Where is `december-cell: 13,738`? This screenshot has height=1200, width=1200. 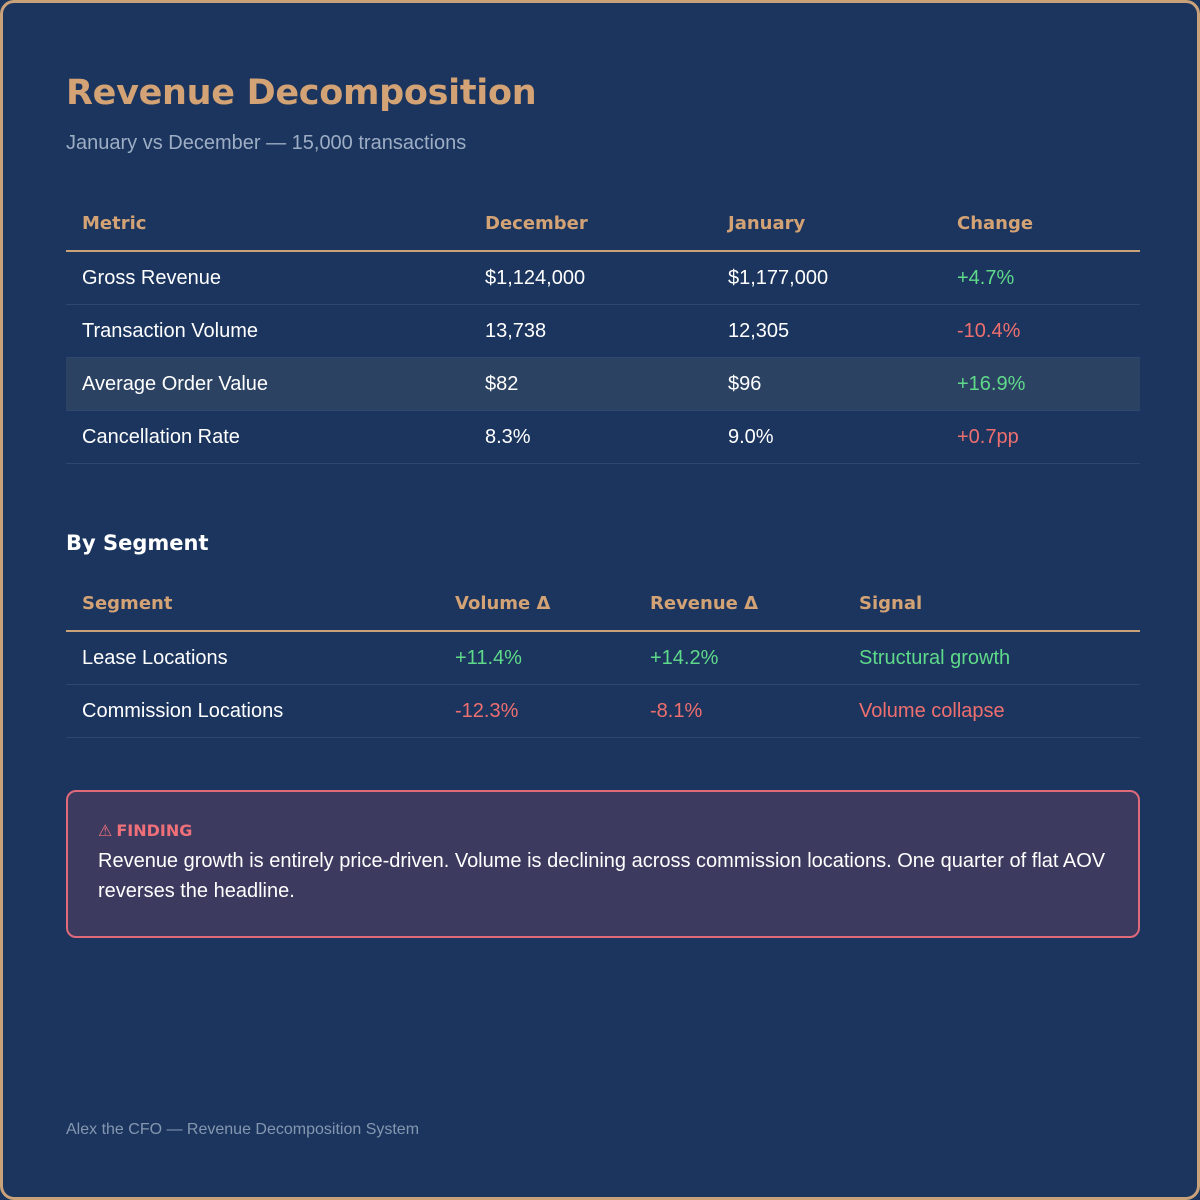
december-cell: 13,738 is located at coordinates (590, 331).